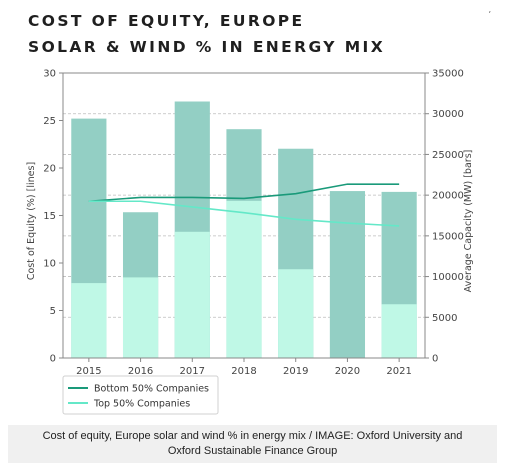  What do you see at coordinates (166, 21) in the screenshot?
I see `chart-title-line-1: COST OF EQUITY, EUROPE` at bounding box center [166, 21].